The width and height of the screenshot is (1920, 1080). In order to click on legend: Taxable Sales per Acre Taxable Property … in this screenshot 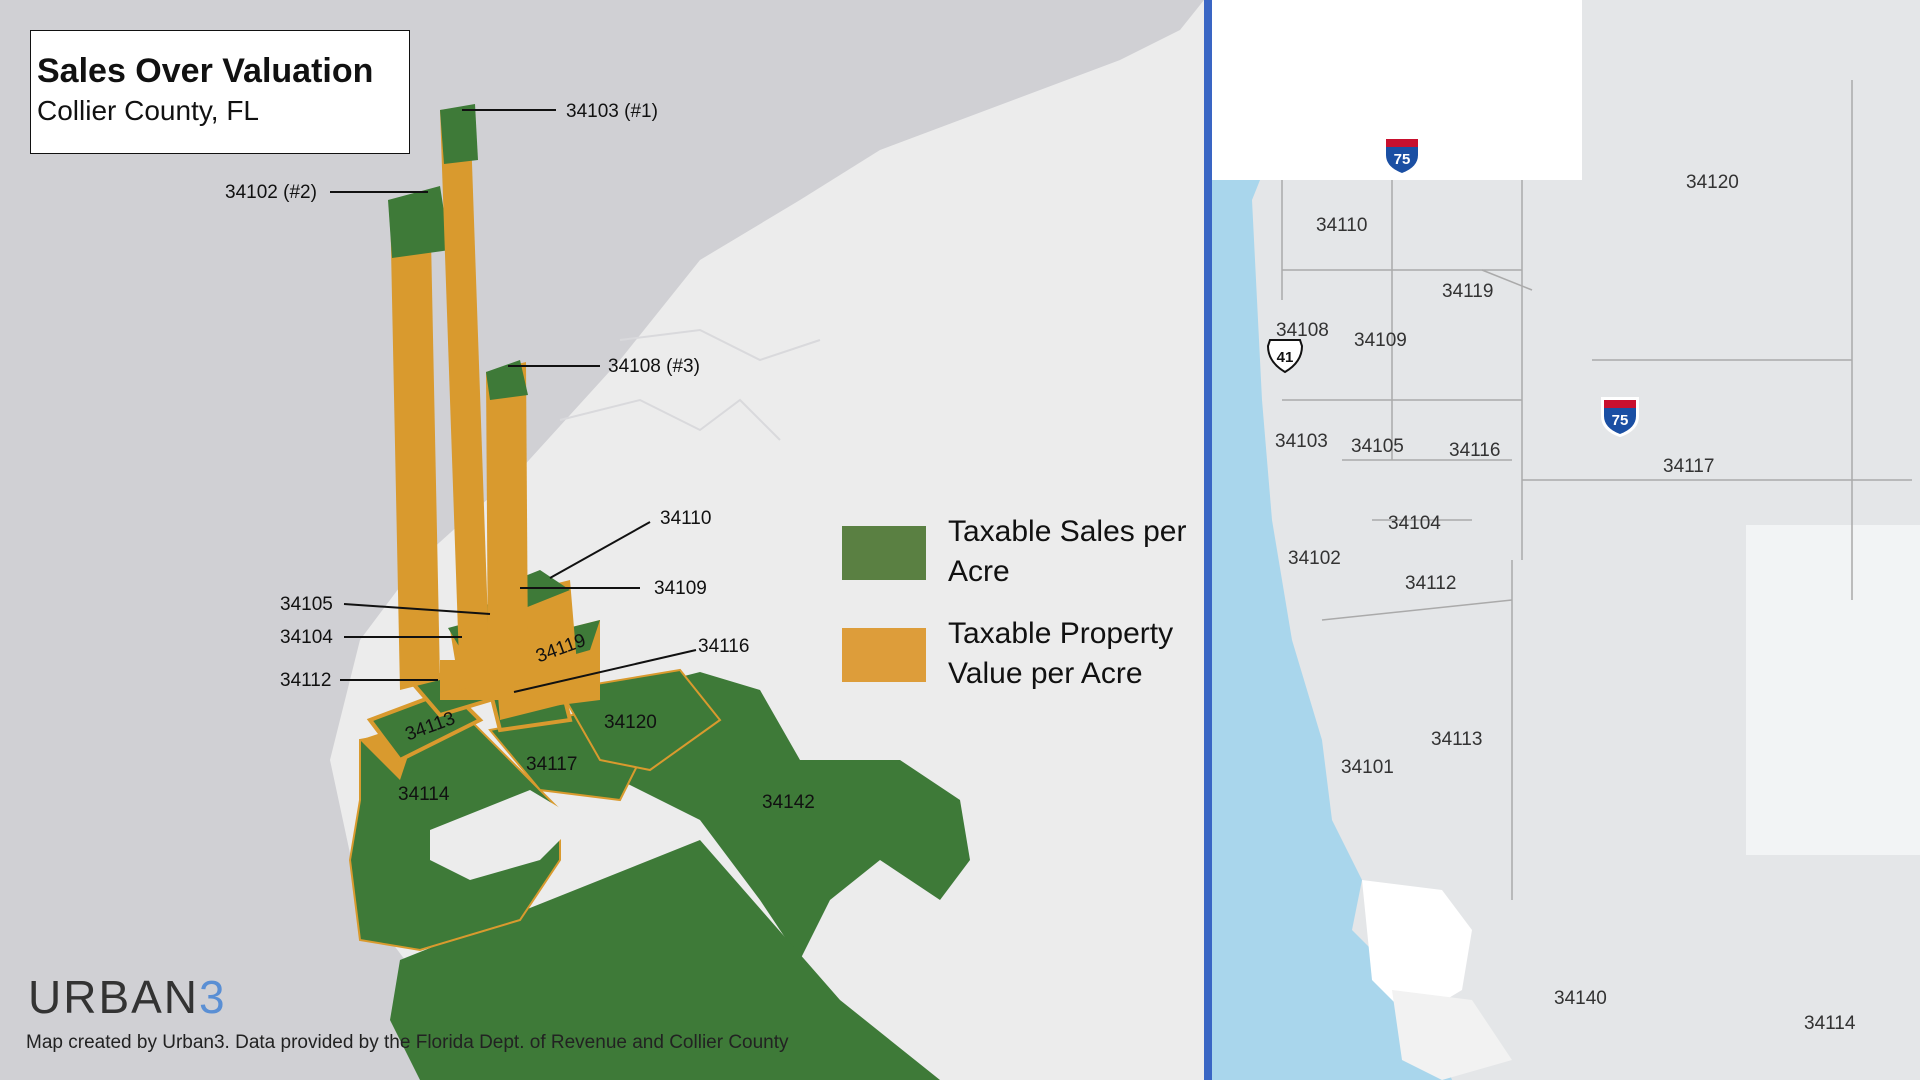, I will do `click(1015, 603)`.